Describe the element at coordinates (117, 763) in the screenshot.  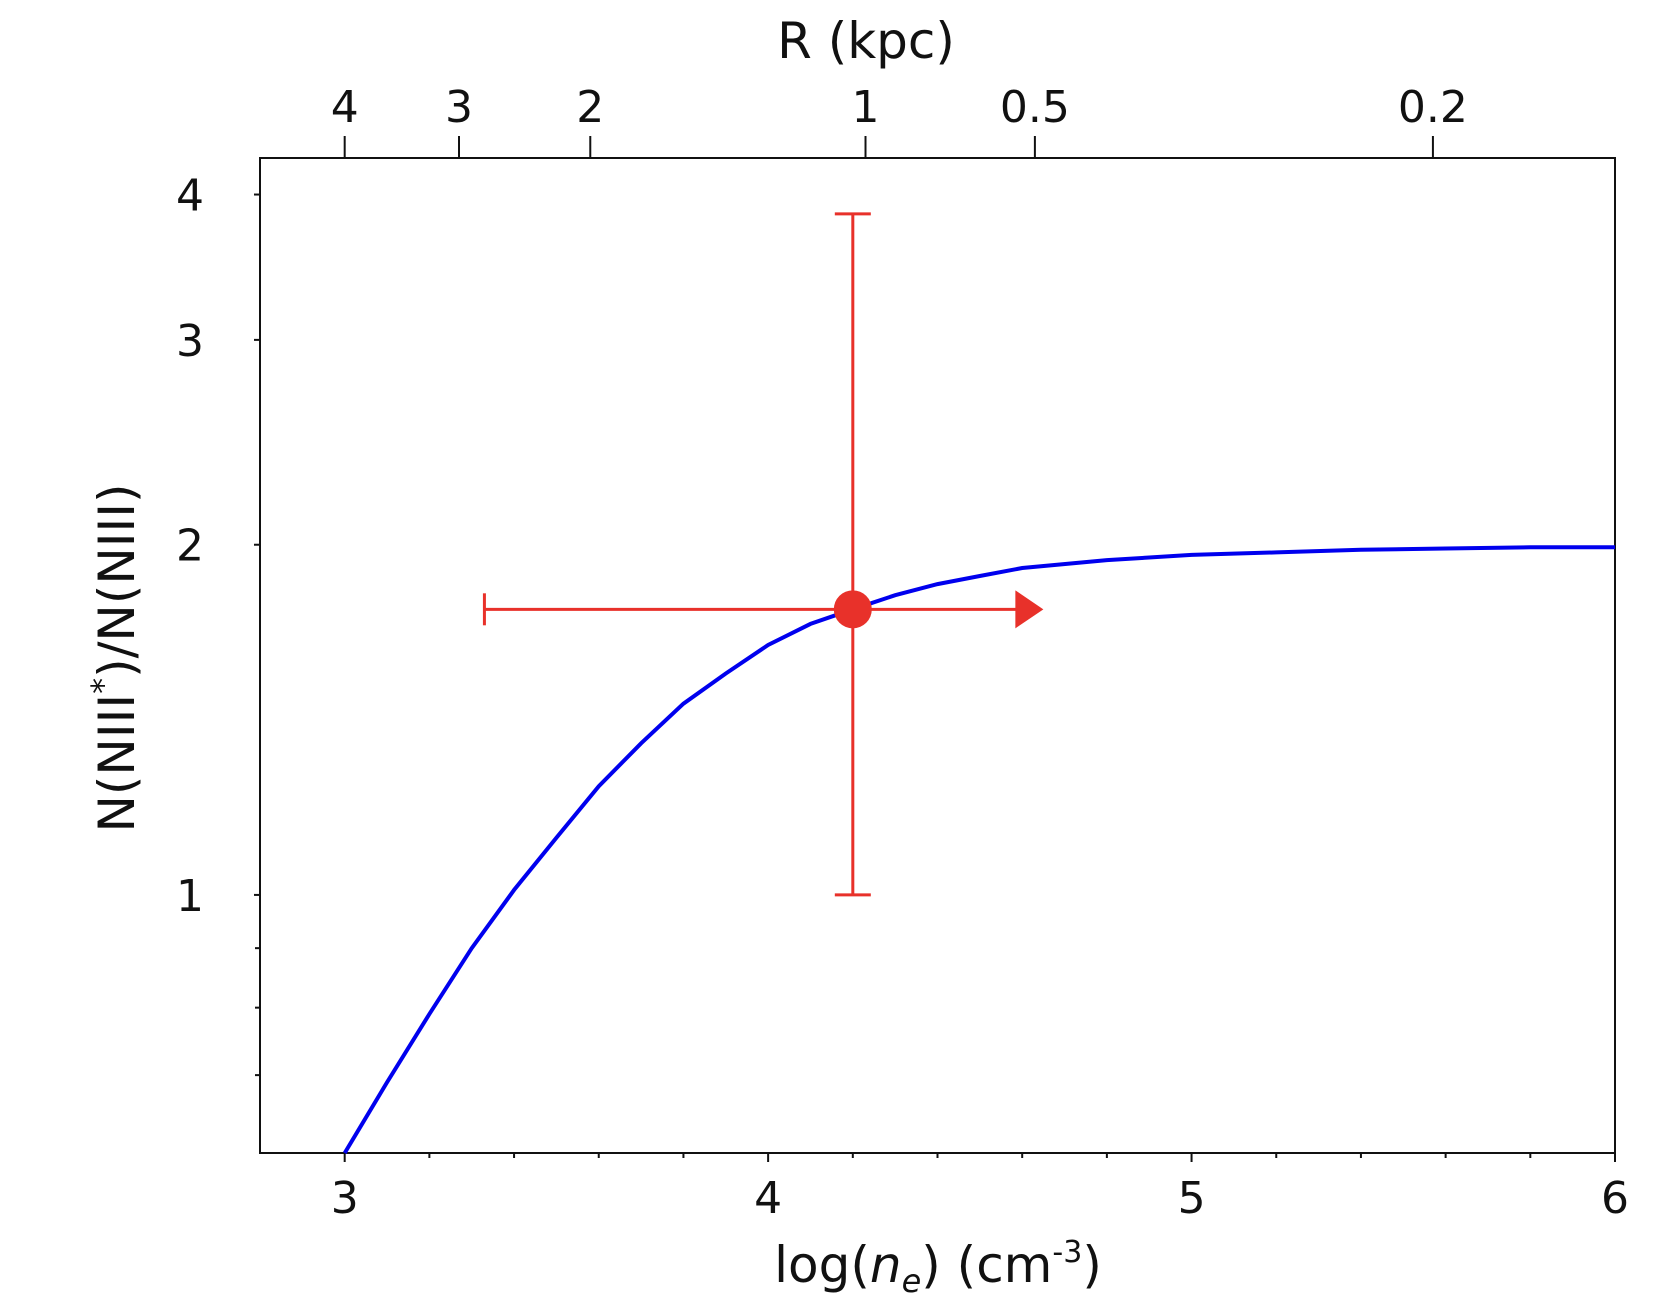
I see `y-title-pre: N(NIII` at that location.